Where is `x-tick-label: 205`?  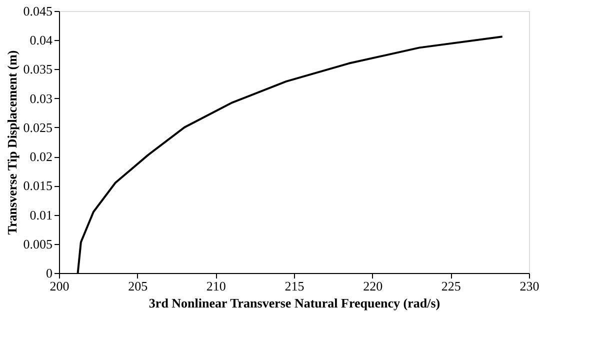
x-tick-label: 205 is located at coordinates (138, 286).